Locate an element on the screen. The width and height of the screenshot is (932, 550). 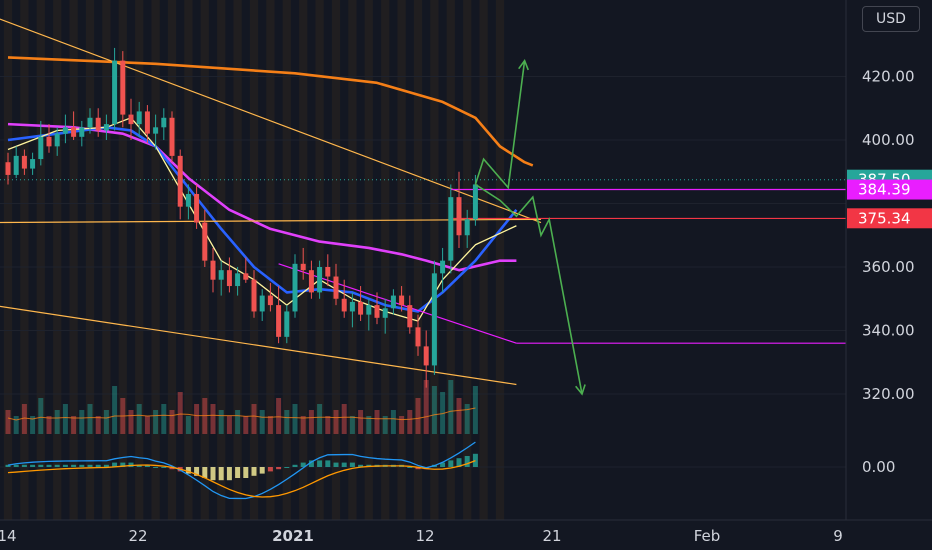
time-tick-label: 21 is located at coordinates (551, 536).